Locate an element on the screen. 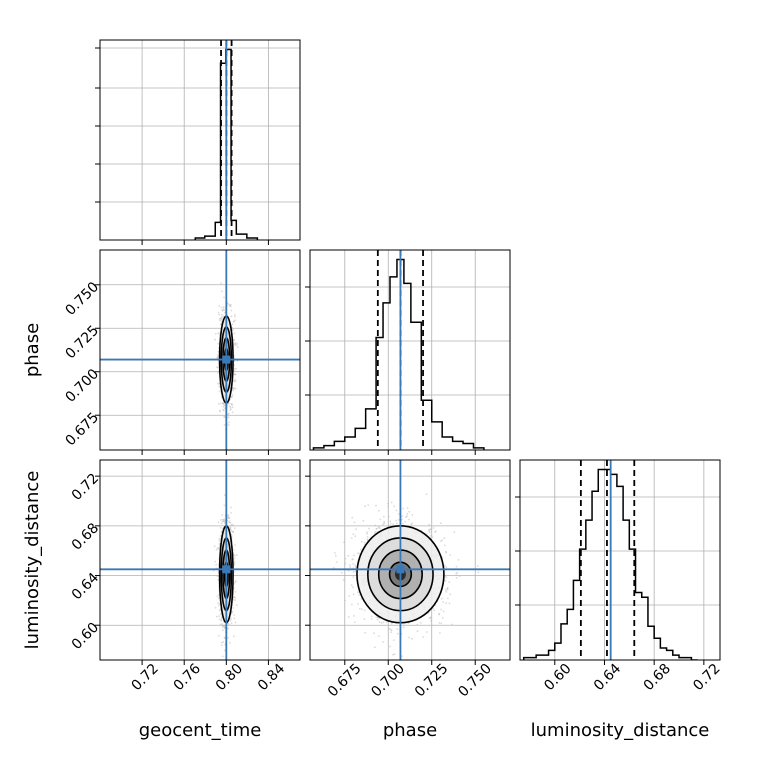  y-axis-label-luminosity_distance: luminosity_distance is located at coordinates (32, 560).